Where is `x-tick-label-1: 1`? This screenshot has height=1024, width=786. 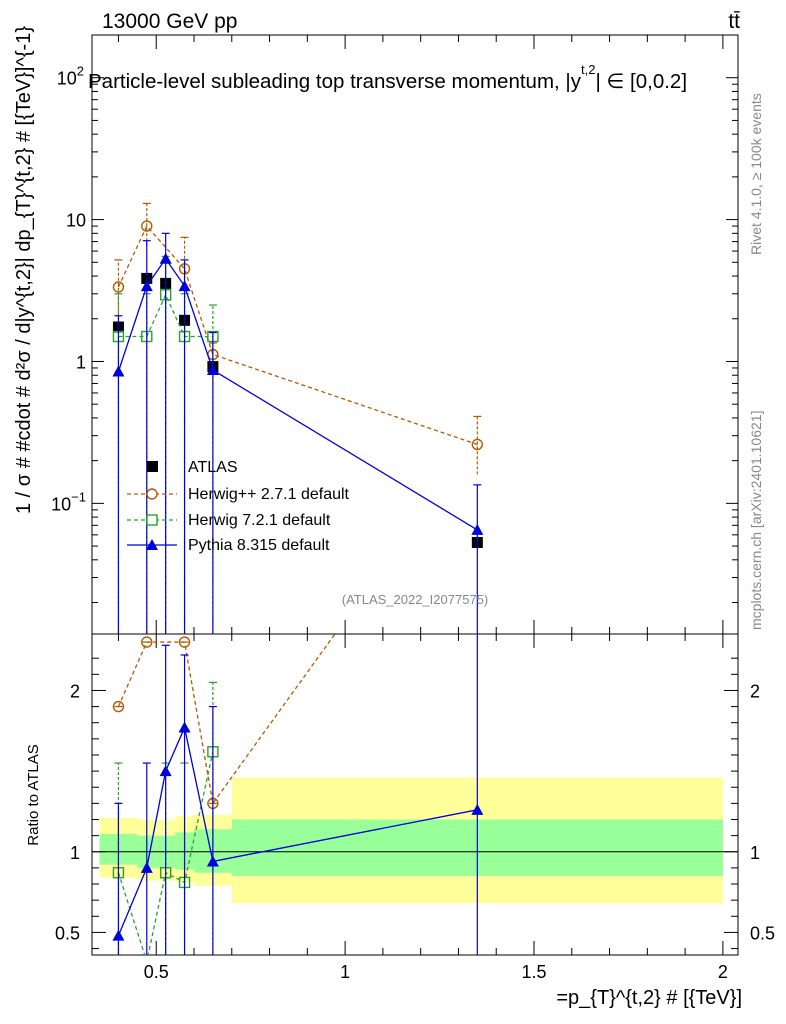 x-tick-label-1: 1 is located at coordinates (345, 972).